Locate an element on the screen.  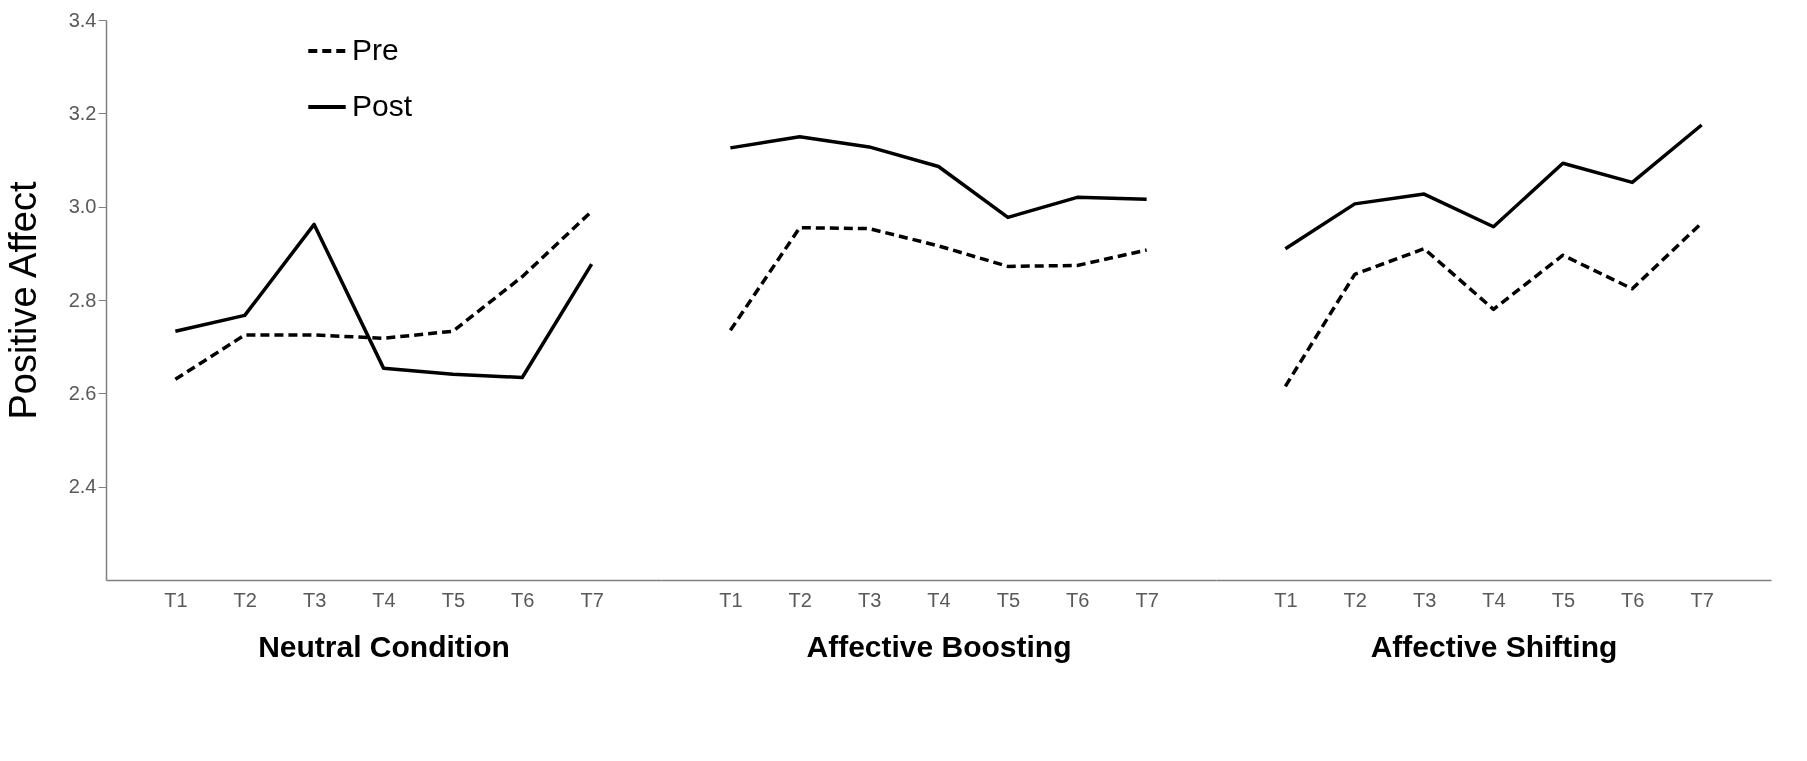
x-axis-title: Affective Shifting is located at coordinates (1494, 646).